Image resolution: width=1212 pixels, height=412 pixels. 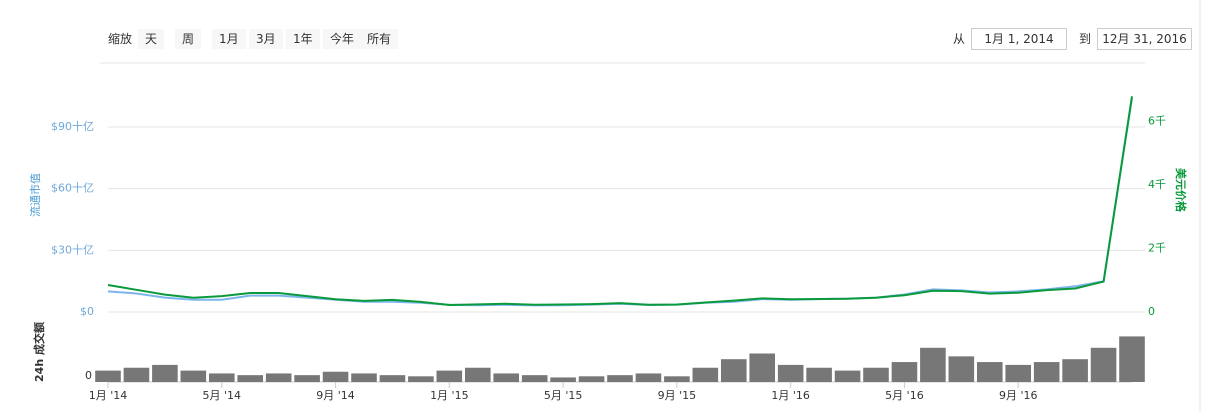 I want to click on range-button: 今年, so click(x=342, y=39).